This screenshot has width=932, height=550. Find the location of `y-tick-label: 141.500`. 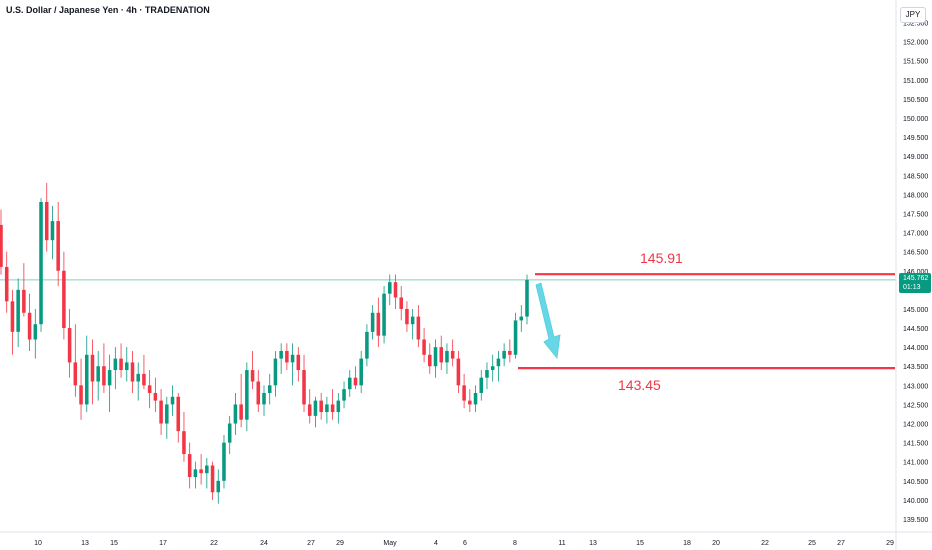

y-tick-label: 141.500 is located at coordinates (915, 444).